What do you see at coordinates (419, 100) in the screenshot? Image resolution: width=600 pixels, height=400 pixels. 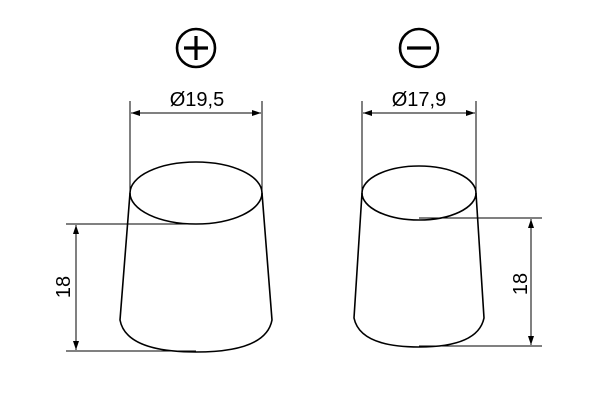 I see `negative-diameter-label: Ø17,9` at bounding box center [419, 100].